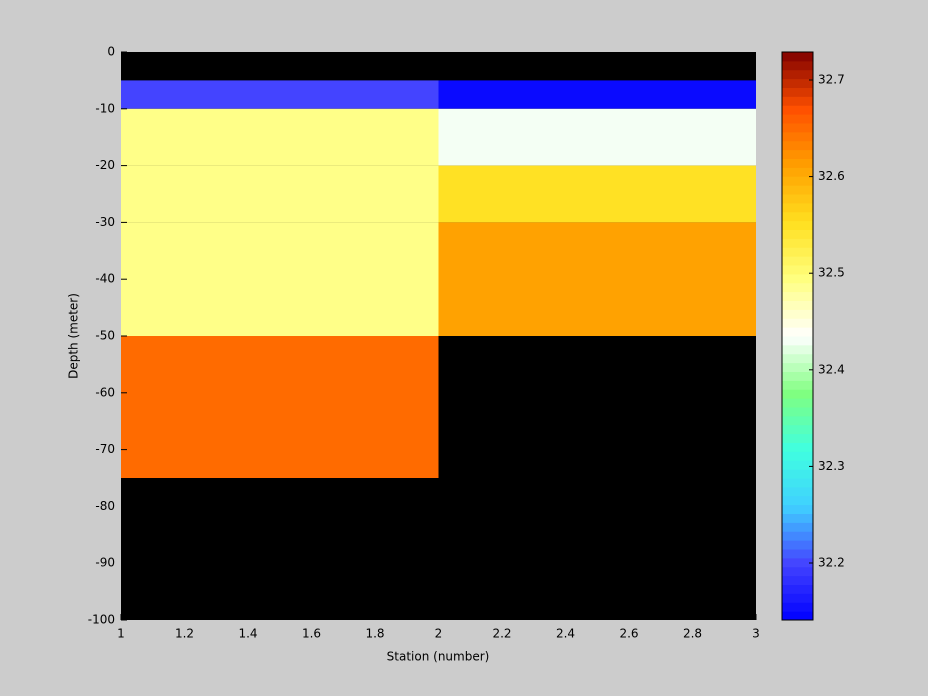 Image resolution: width=928 pixels, height=696 pixels. What do you see at coordinates (111, 52) in the screenshot?
I see `y-tick-label: 0` at bounding box center [111, 52].